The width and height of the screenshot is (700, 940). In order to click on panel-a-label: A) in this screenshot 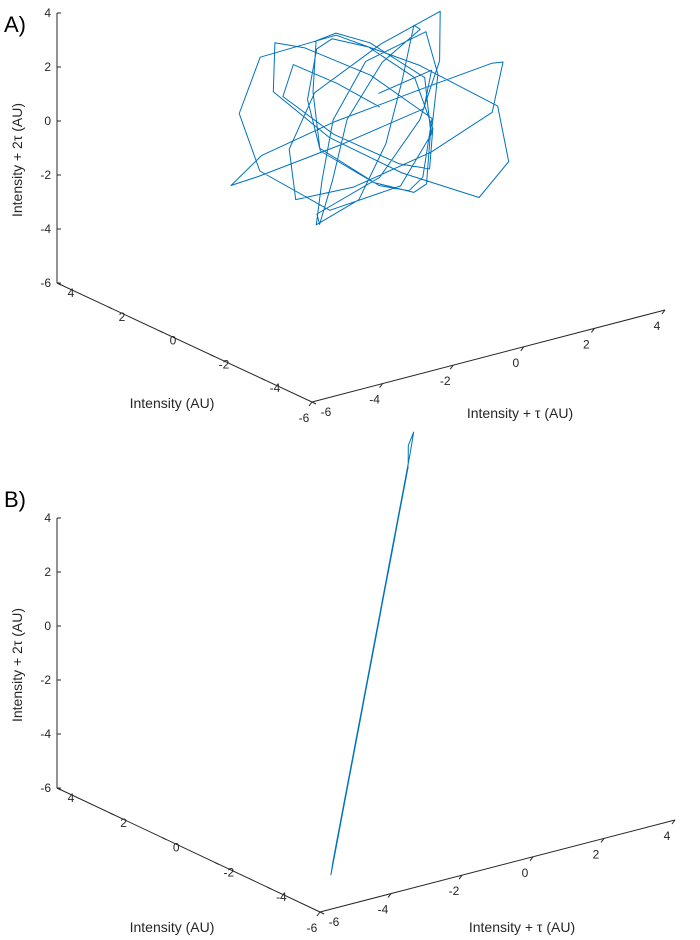, I will do `click(15, 24)`.